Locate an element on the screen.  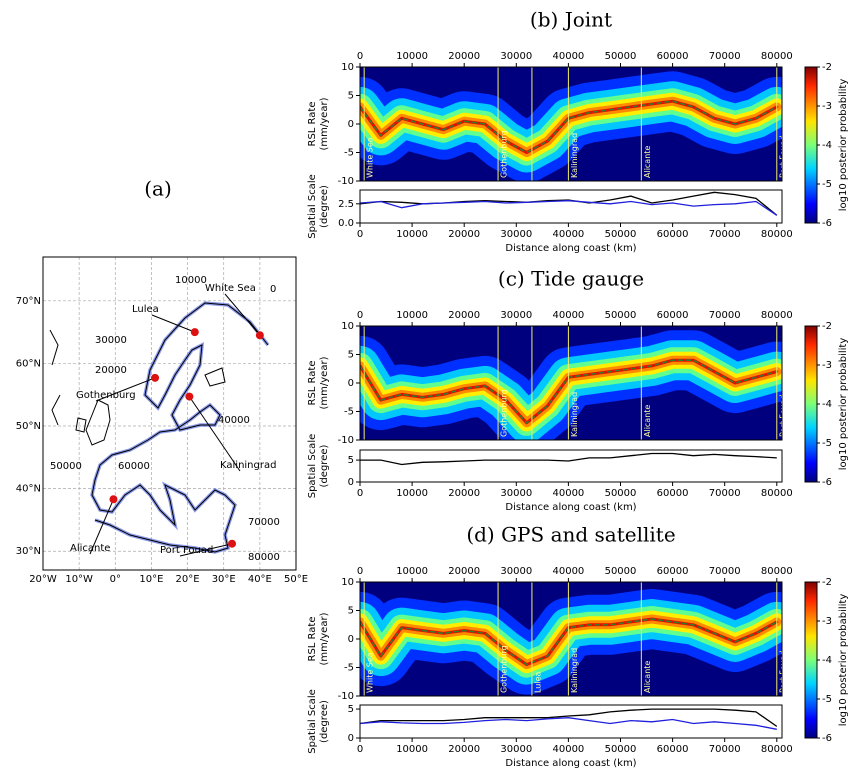
distance-label: 60000 is located at coordinates (134, 466).